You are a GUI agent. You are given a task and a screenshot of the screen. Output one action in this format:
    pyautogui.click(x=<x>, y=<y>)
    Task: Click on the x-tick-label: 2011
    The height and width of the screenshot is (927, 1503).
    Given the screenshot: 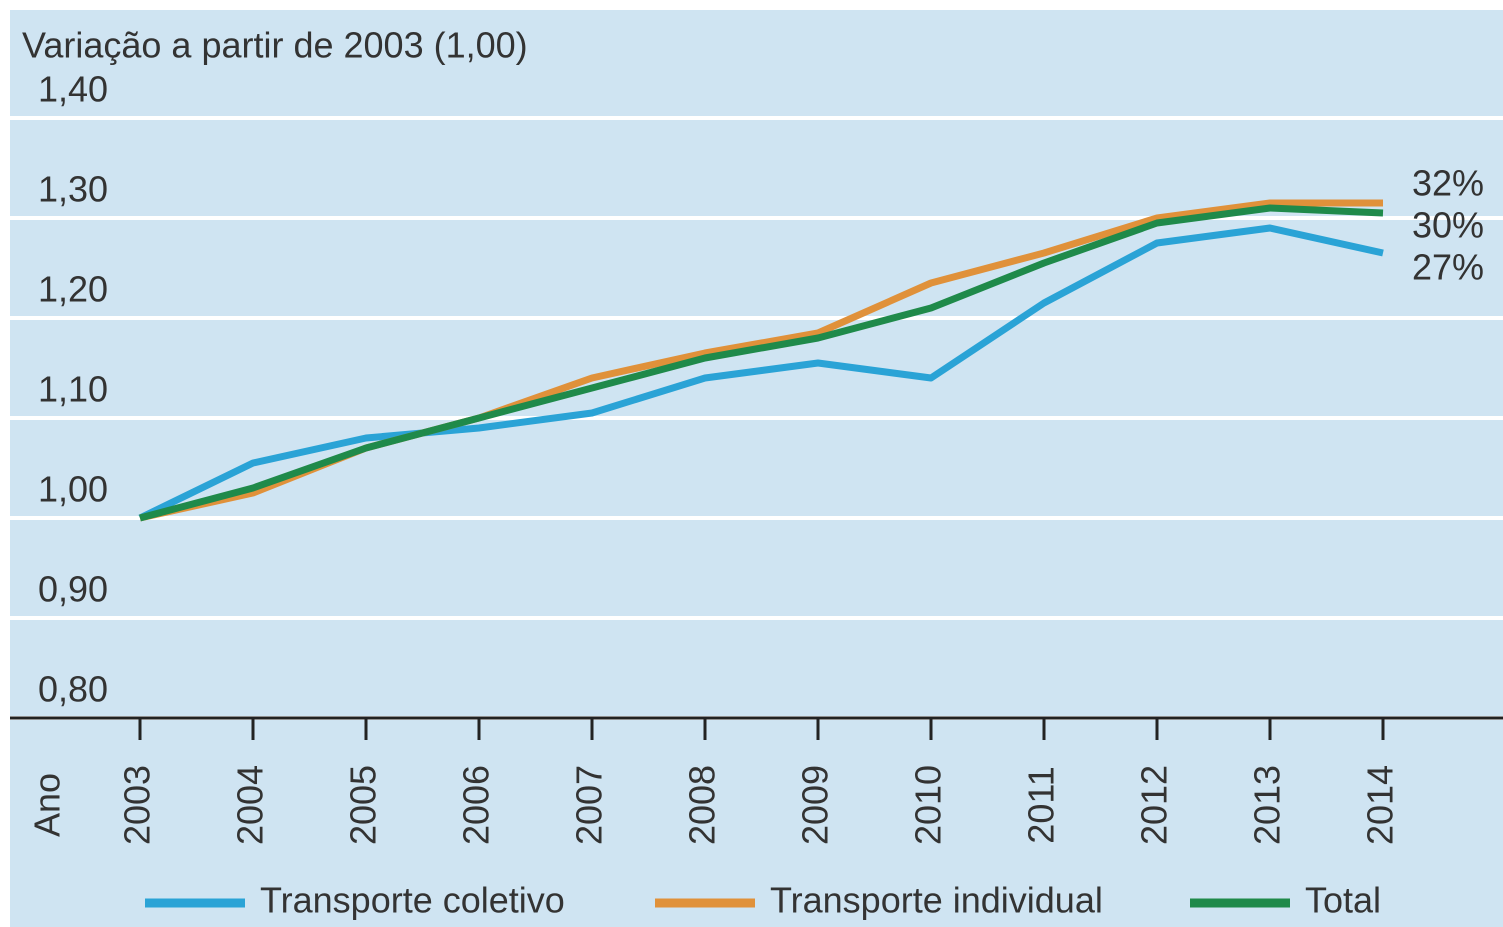 What is the action you would take?
    pyautogui.click(x=1041, y=804)
    